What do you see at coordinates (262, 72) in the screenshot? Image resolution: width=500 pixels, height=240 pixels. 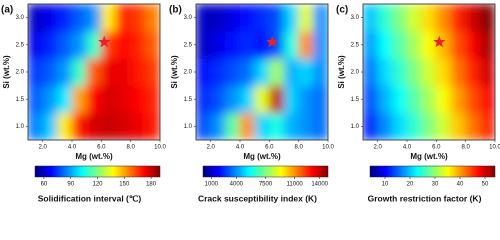 I see `plot-area` at bounding box center [262, 72].